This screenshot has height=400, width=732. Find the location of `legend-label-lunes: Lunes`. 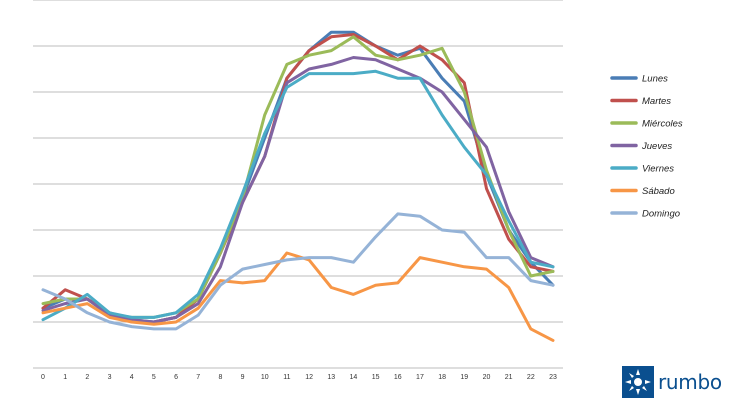

legend-label-lunes: Lunes is located at coordinates (655, 79).